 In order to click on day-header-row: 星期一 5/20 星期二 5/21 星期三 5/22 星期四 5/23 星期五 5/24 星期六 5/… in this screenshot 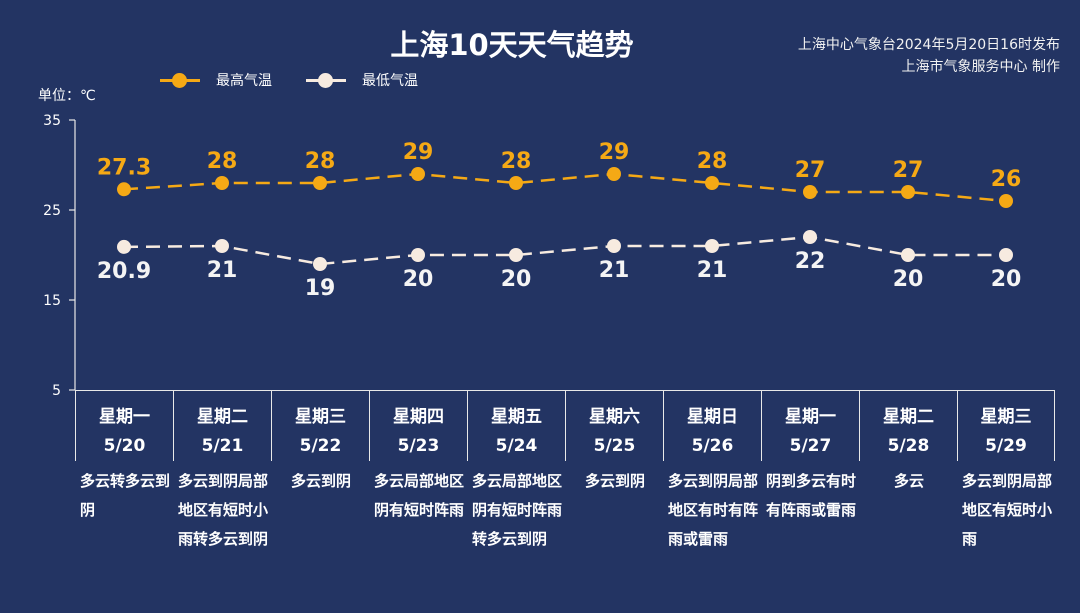, I will do `click(565, 425)`.